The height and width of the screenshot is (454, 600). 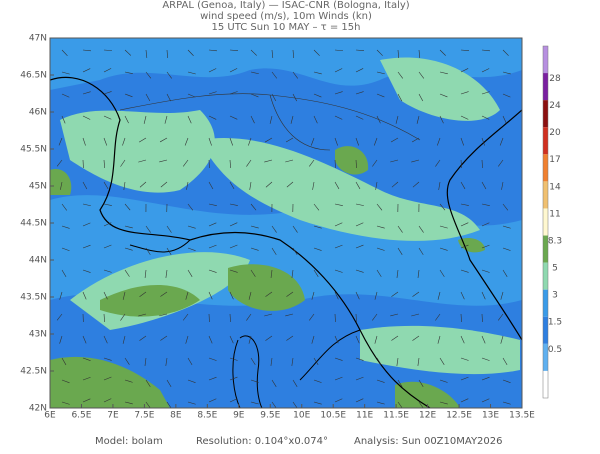 I want to click on colorbar-label: 0.5, so click(x=555, y=350).